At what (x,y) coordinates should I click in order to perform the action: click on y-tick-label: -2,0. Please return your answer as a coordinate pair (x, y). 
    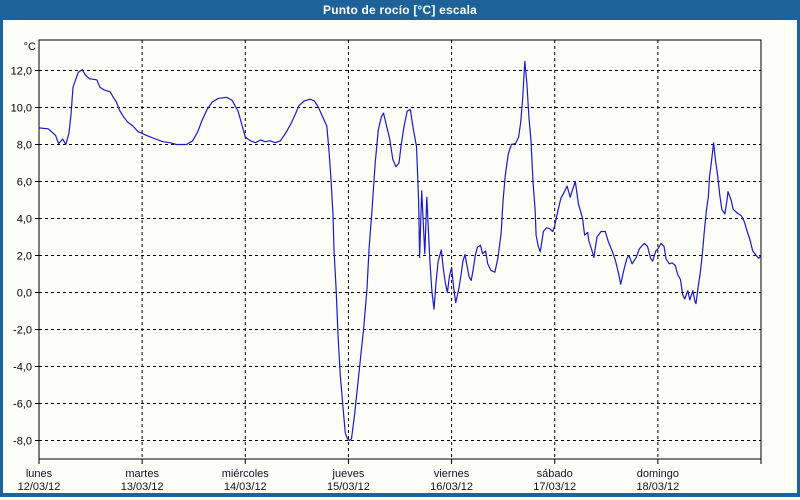
    Looking at the image, I should click on (22, 331).